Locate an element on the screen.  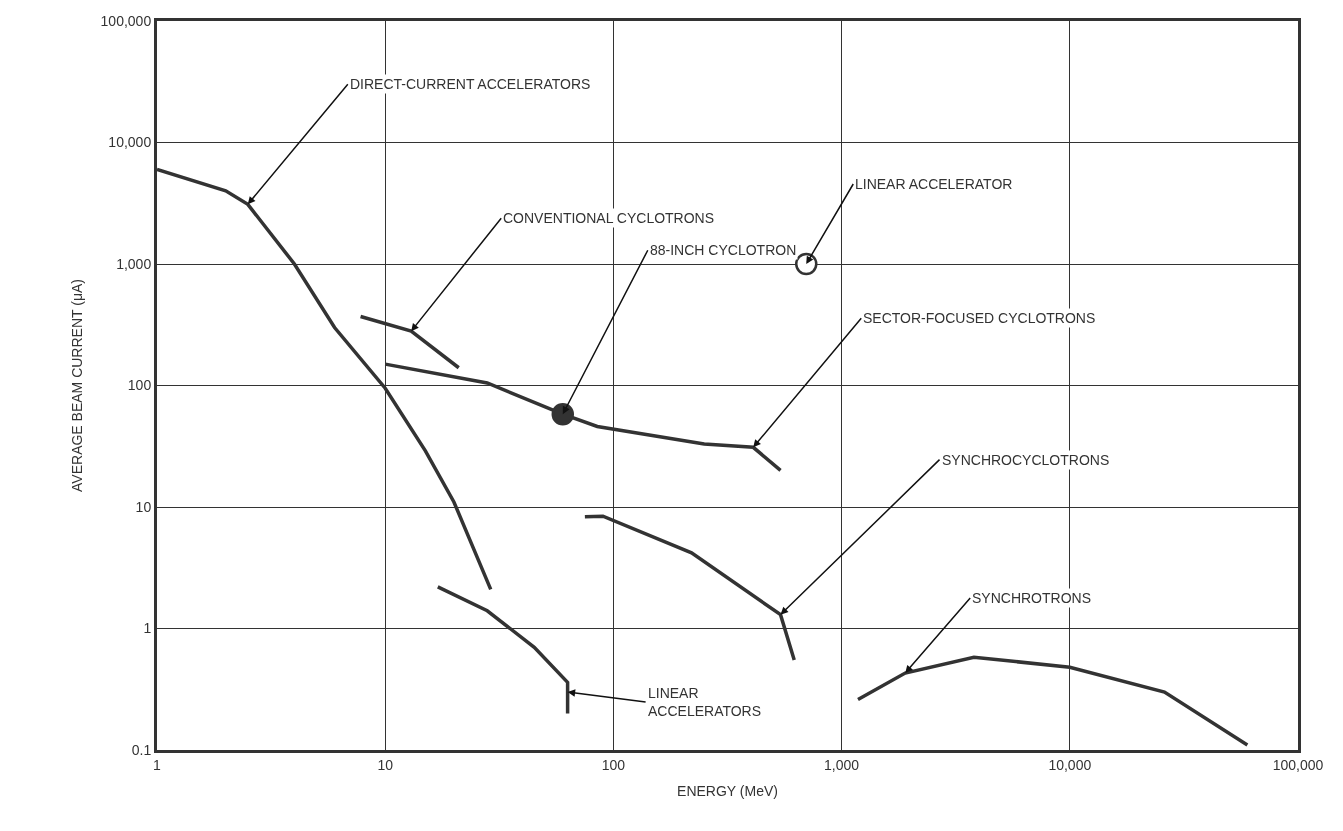
annotation: LINEAR ACCELERATOR is located at coordinates (934, 184).